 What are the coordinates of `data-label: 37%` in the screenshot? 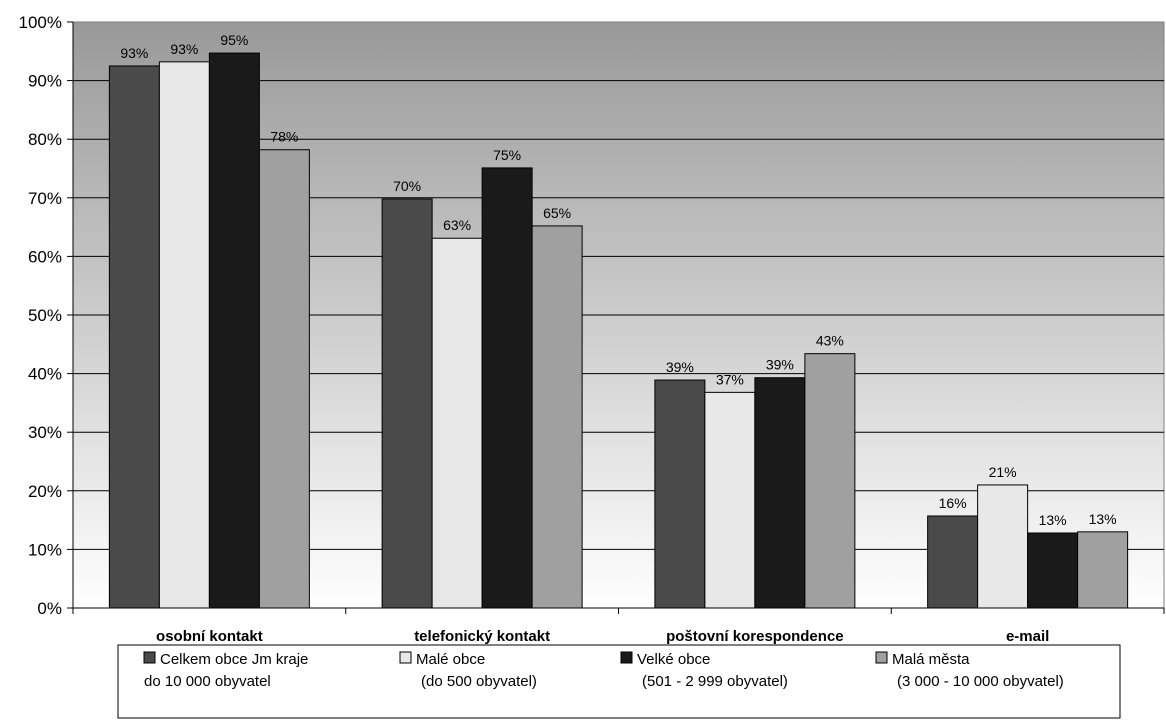 It's located at (730, 379).